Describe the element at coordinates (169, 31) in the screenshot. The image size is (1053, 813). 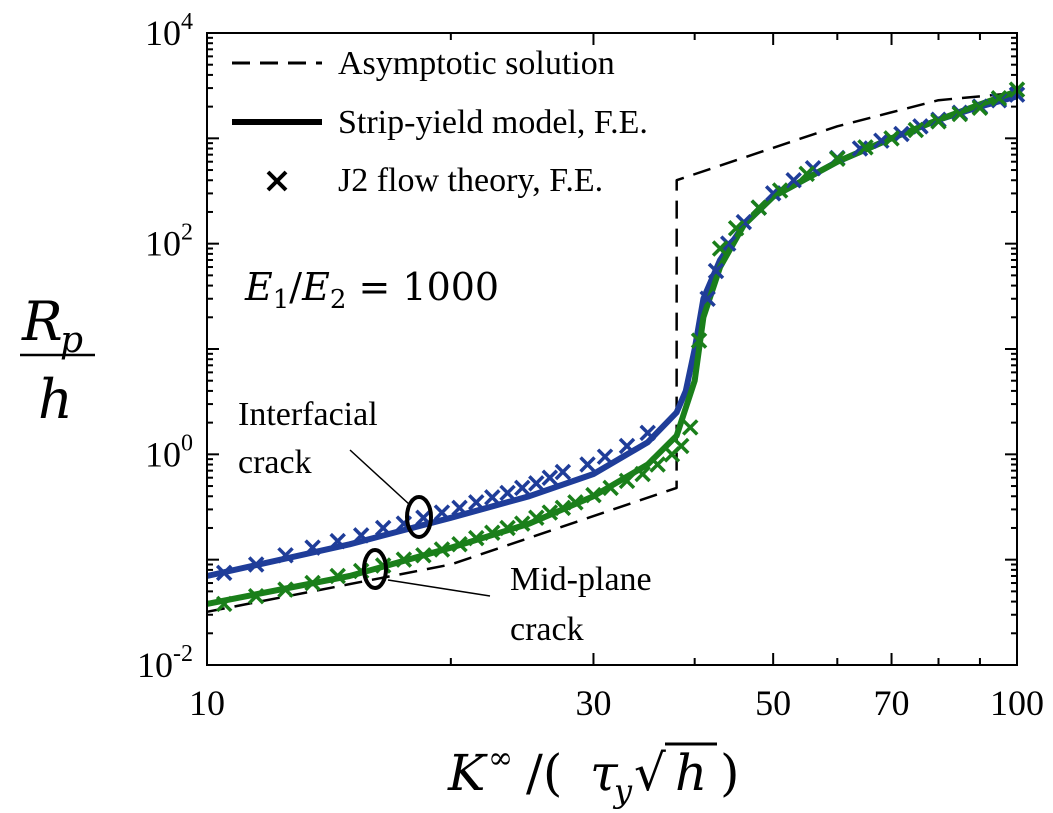
I see `y-tick-label: 10⁴` at that location.